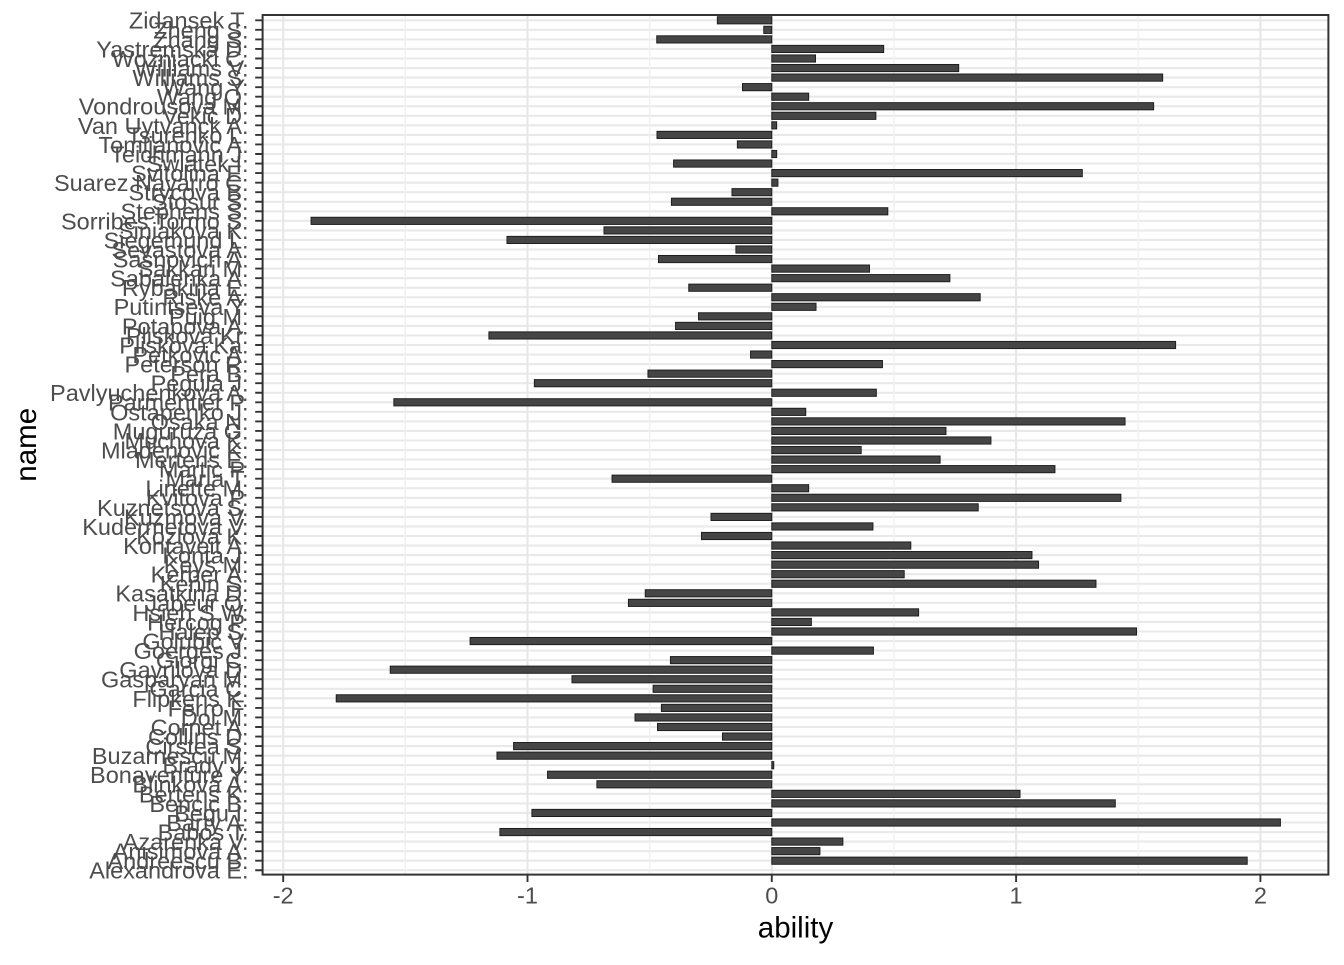  I want to click on svg-text: Pavlyuchenkova A., so click(149, 393).